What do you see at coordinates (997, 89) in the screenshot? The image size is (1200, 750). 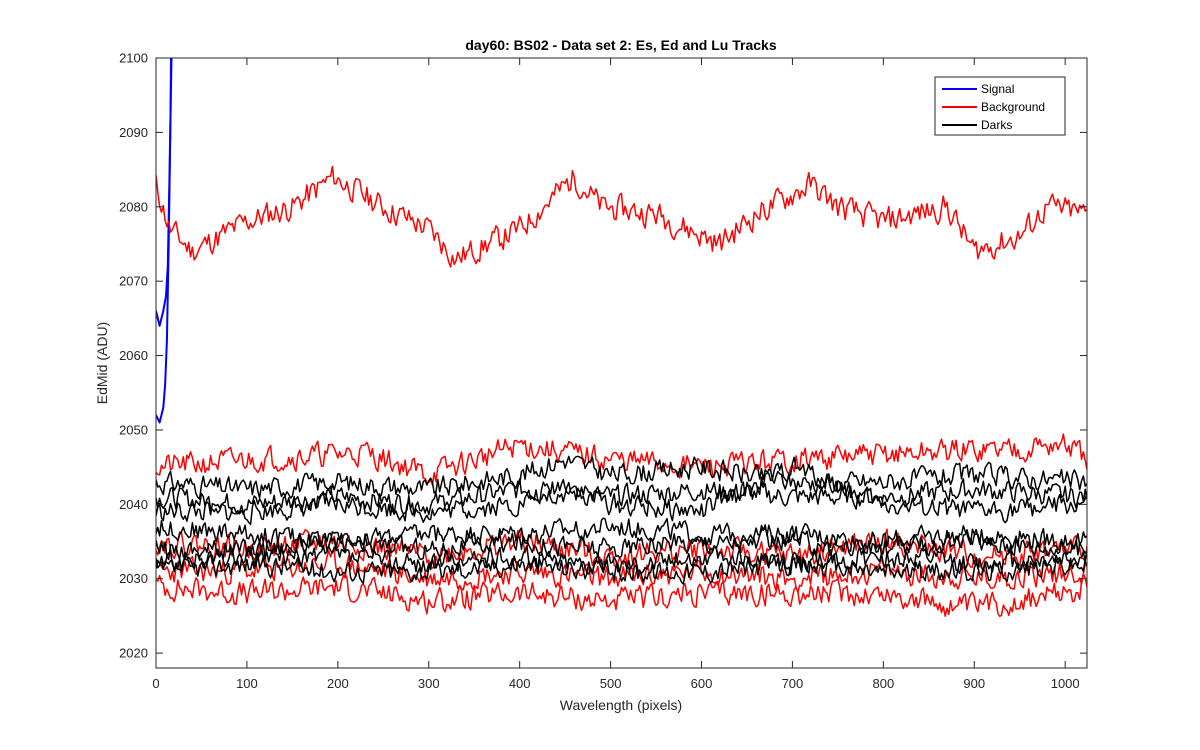 I see `legend-label-signal: Signal` at bounding box center [997, 89].